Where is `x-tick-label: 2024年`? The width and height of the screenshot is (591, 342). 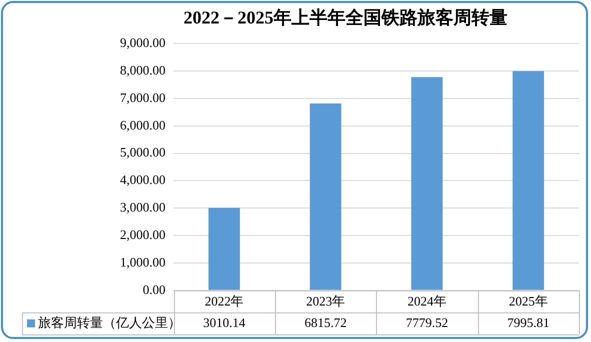
x-tick-label: 2024年 is located at coordinates (426, 301).